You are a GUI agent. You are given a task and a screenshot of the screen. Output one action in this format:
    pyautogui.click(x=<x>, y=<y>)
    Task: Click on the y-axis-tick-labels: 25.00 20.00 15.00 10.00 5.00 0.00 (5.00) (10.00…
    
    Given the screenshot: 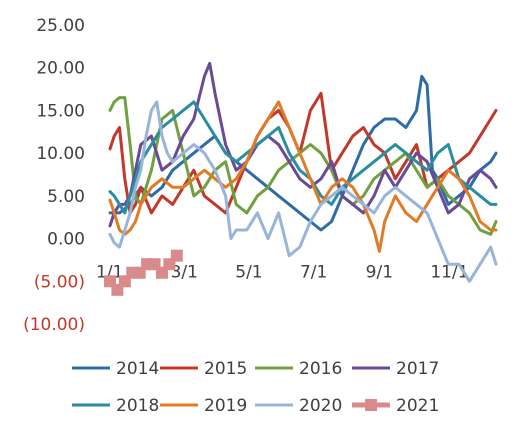 What is the action you would take?
    pyautogui.click(x=54, y=175)
    